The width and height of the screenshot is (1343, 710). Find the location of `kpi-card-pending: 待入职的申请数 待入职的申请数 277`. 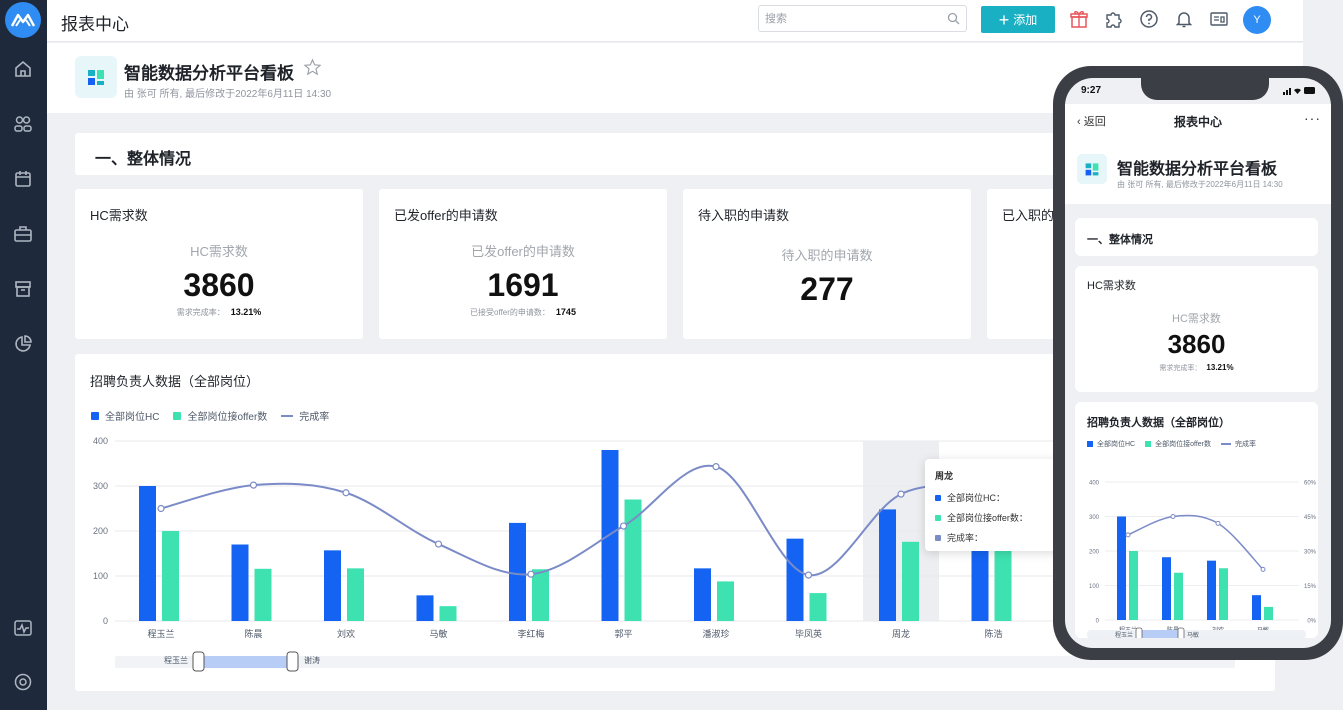

kpi-card-pending: 待入职的申请数 待入职的申请数 277 is located at coordinates (827, 264).